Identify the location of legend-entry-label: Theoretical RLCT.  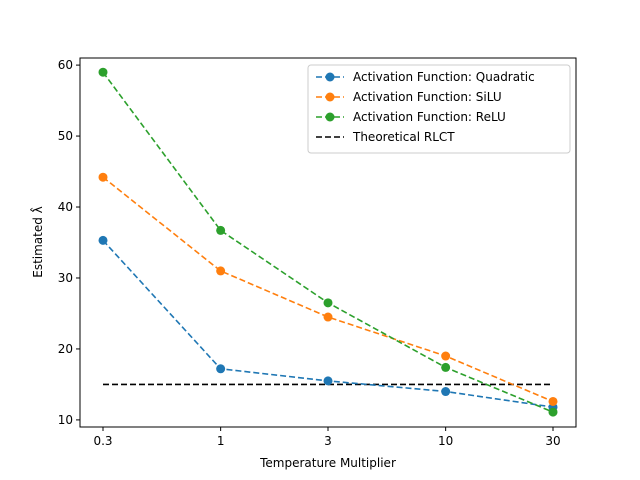
(403, 137).